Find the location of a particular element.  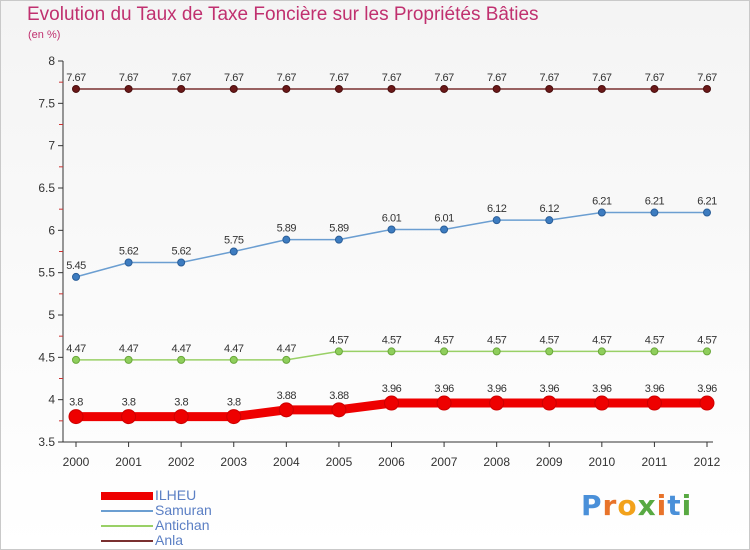

logo-letter: r is located at coordinates (610, 505).